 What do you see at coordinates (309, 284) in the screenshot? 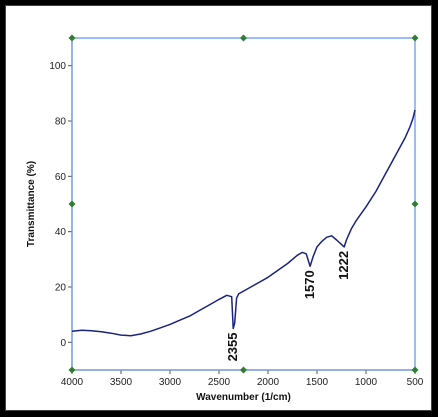
I see `peak-label: 1570` at bounding box center [309, 284].